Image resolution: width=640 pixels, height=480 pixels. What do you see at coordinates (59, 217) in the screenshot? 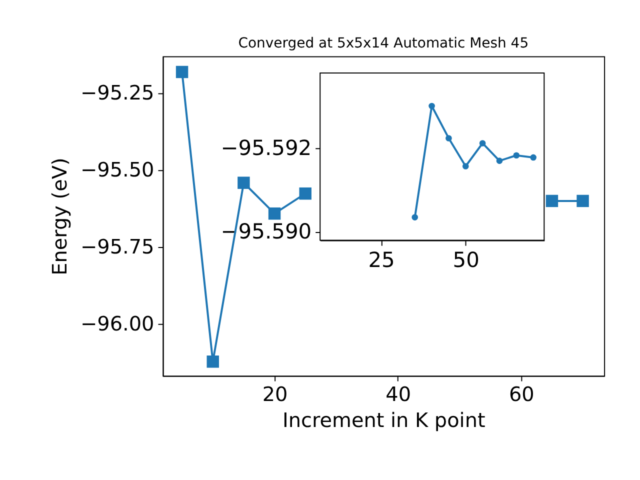
I see `y-axis-title: Energy (eV)` at bounding box center [59, 217].